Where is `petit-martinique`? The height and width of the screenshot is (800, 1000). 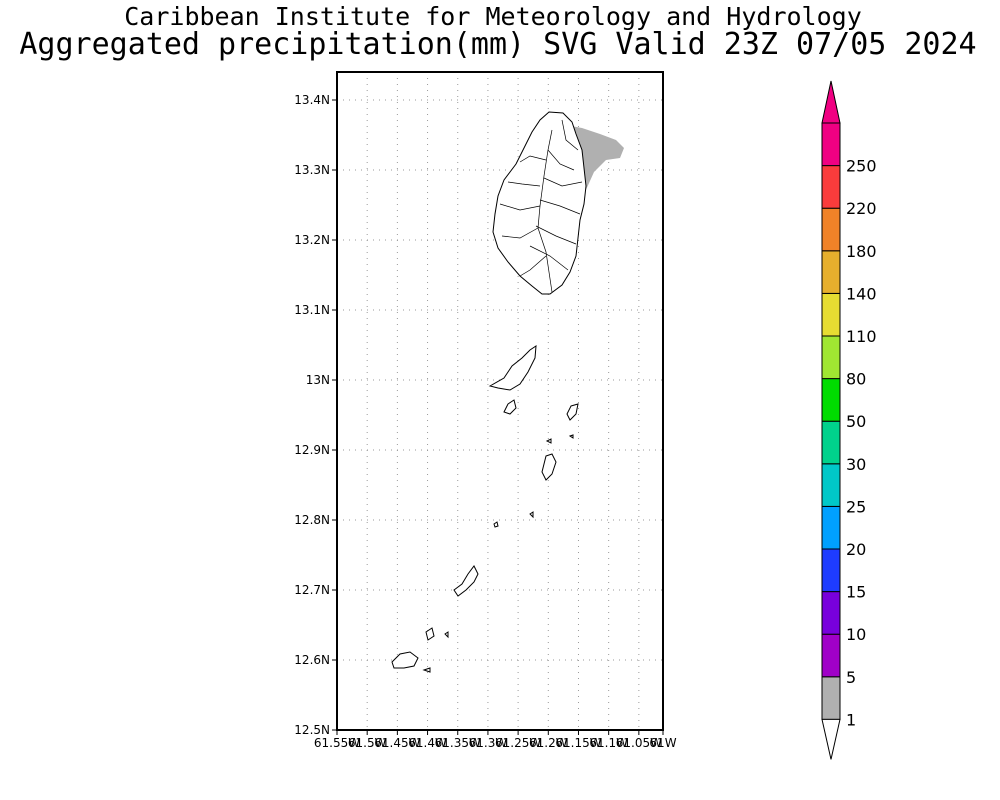 petit-martinique is located at coordinates (430, 634).